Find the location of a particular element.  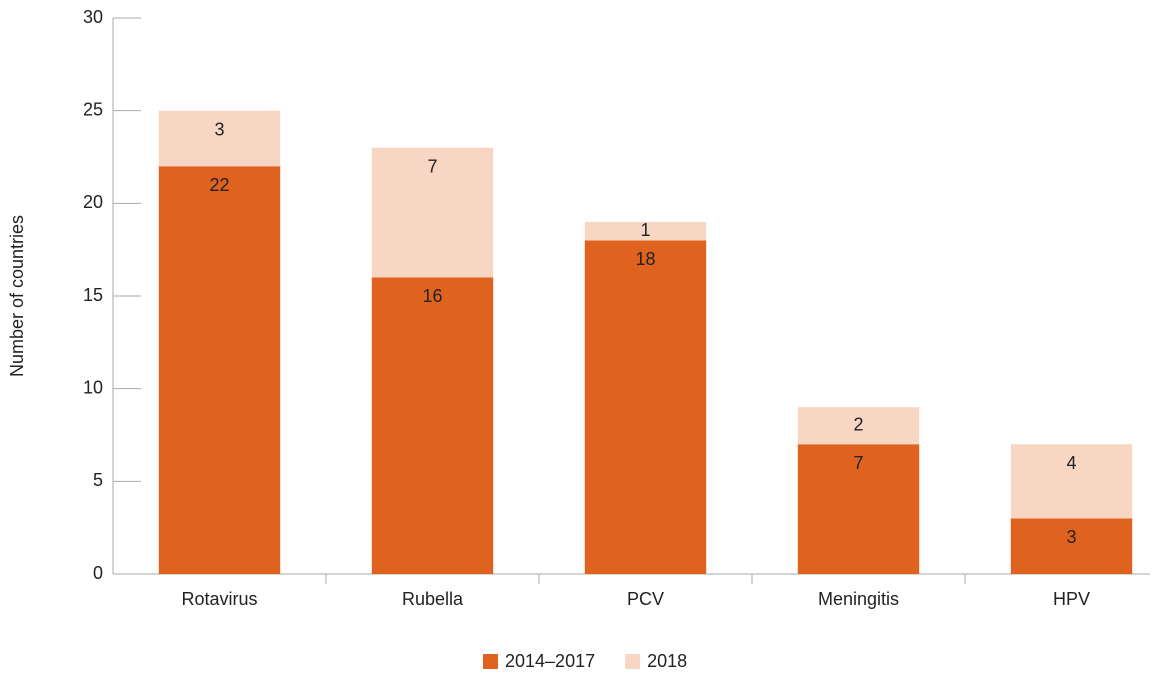

y-tick-label: 20 is located at coordinates (93, 202).